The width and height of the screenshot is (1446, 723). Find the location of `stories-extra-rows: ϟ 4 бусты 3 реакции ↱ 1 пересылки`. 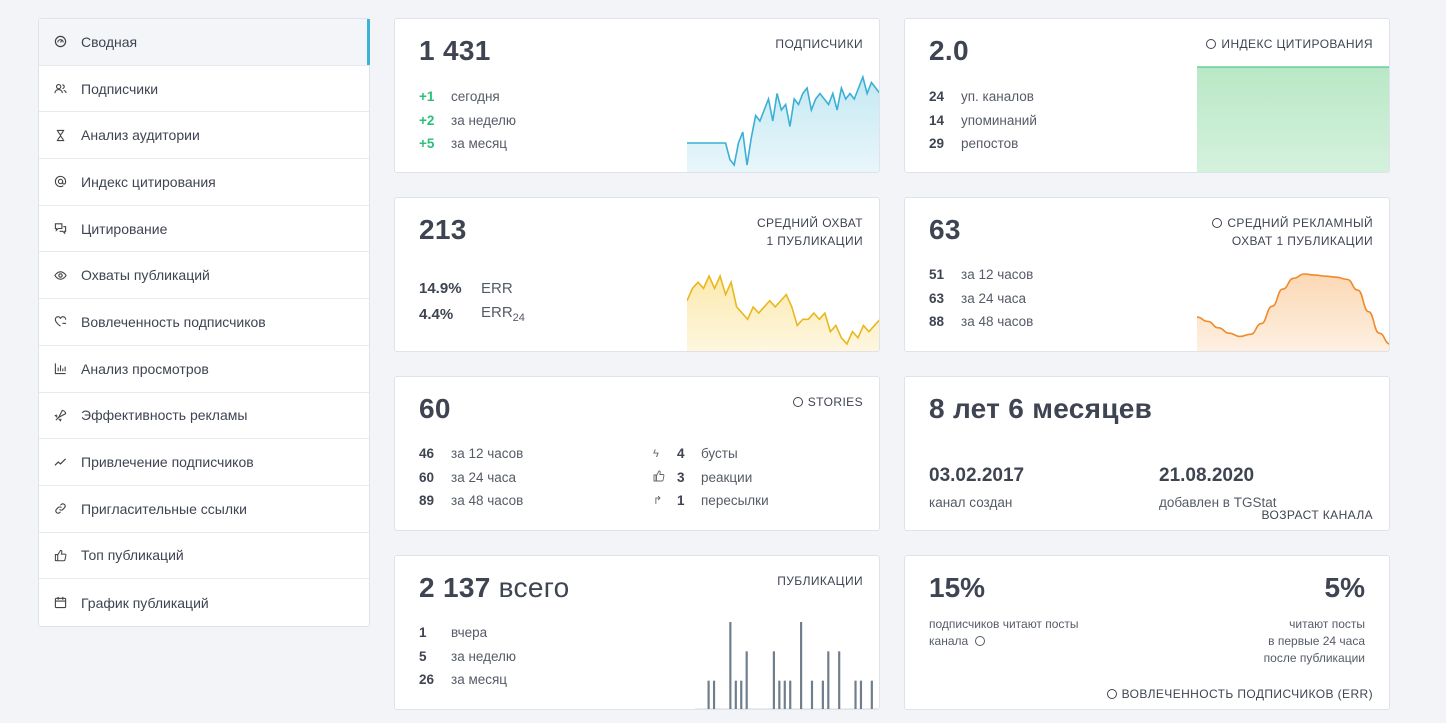

stories-extra-rows: ϟ 4 бусты 3 реакции ↱ 1 пересылки is located at coordinates (711, 477).